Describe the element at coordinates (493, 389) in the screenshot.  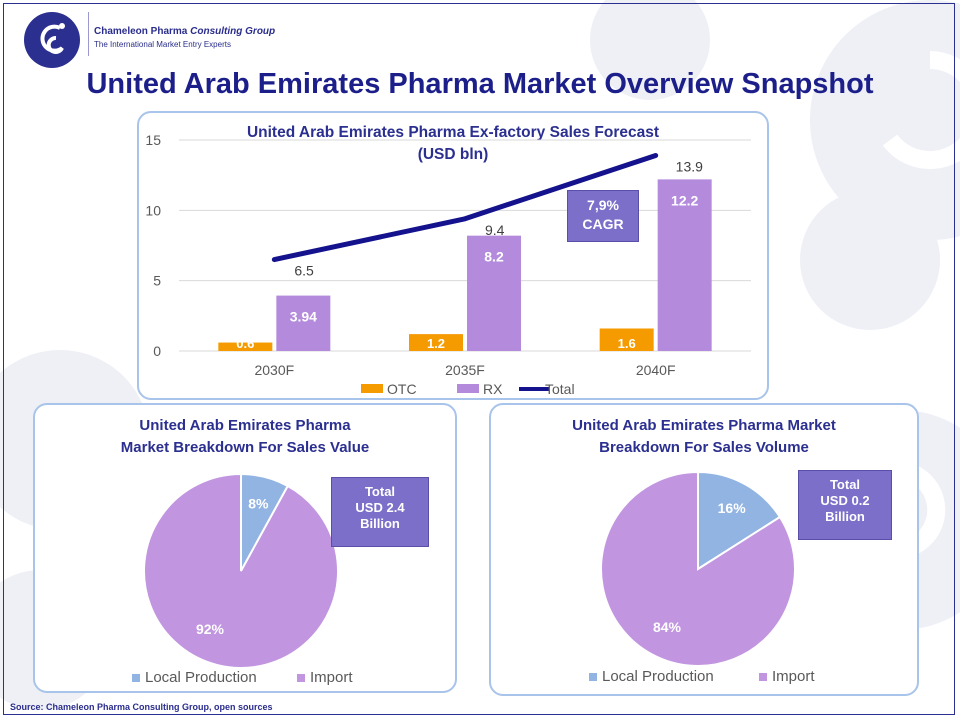
I see `legend-rx-label: RX` at that location.